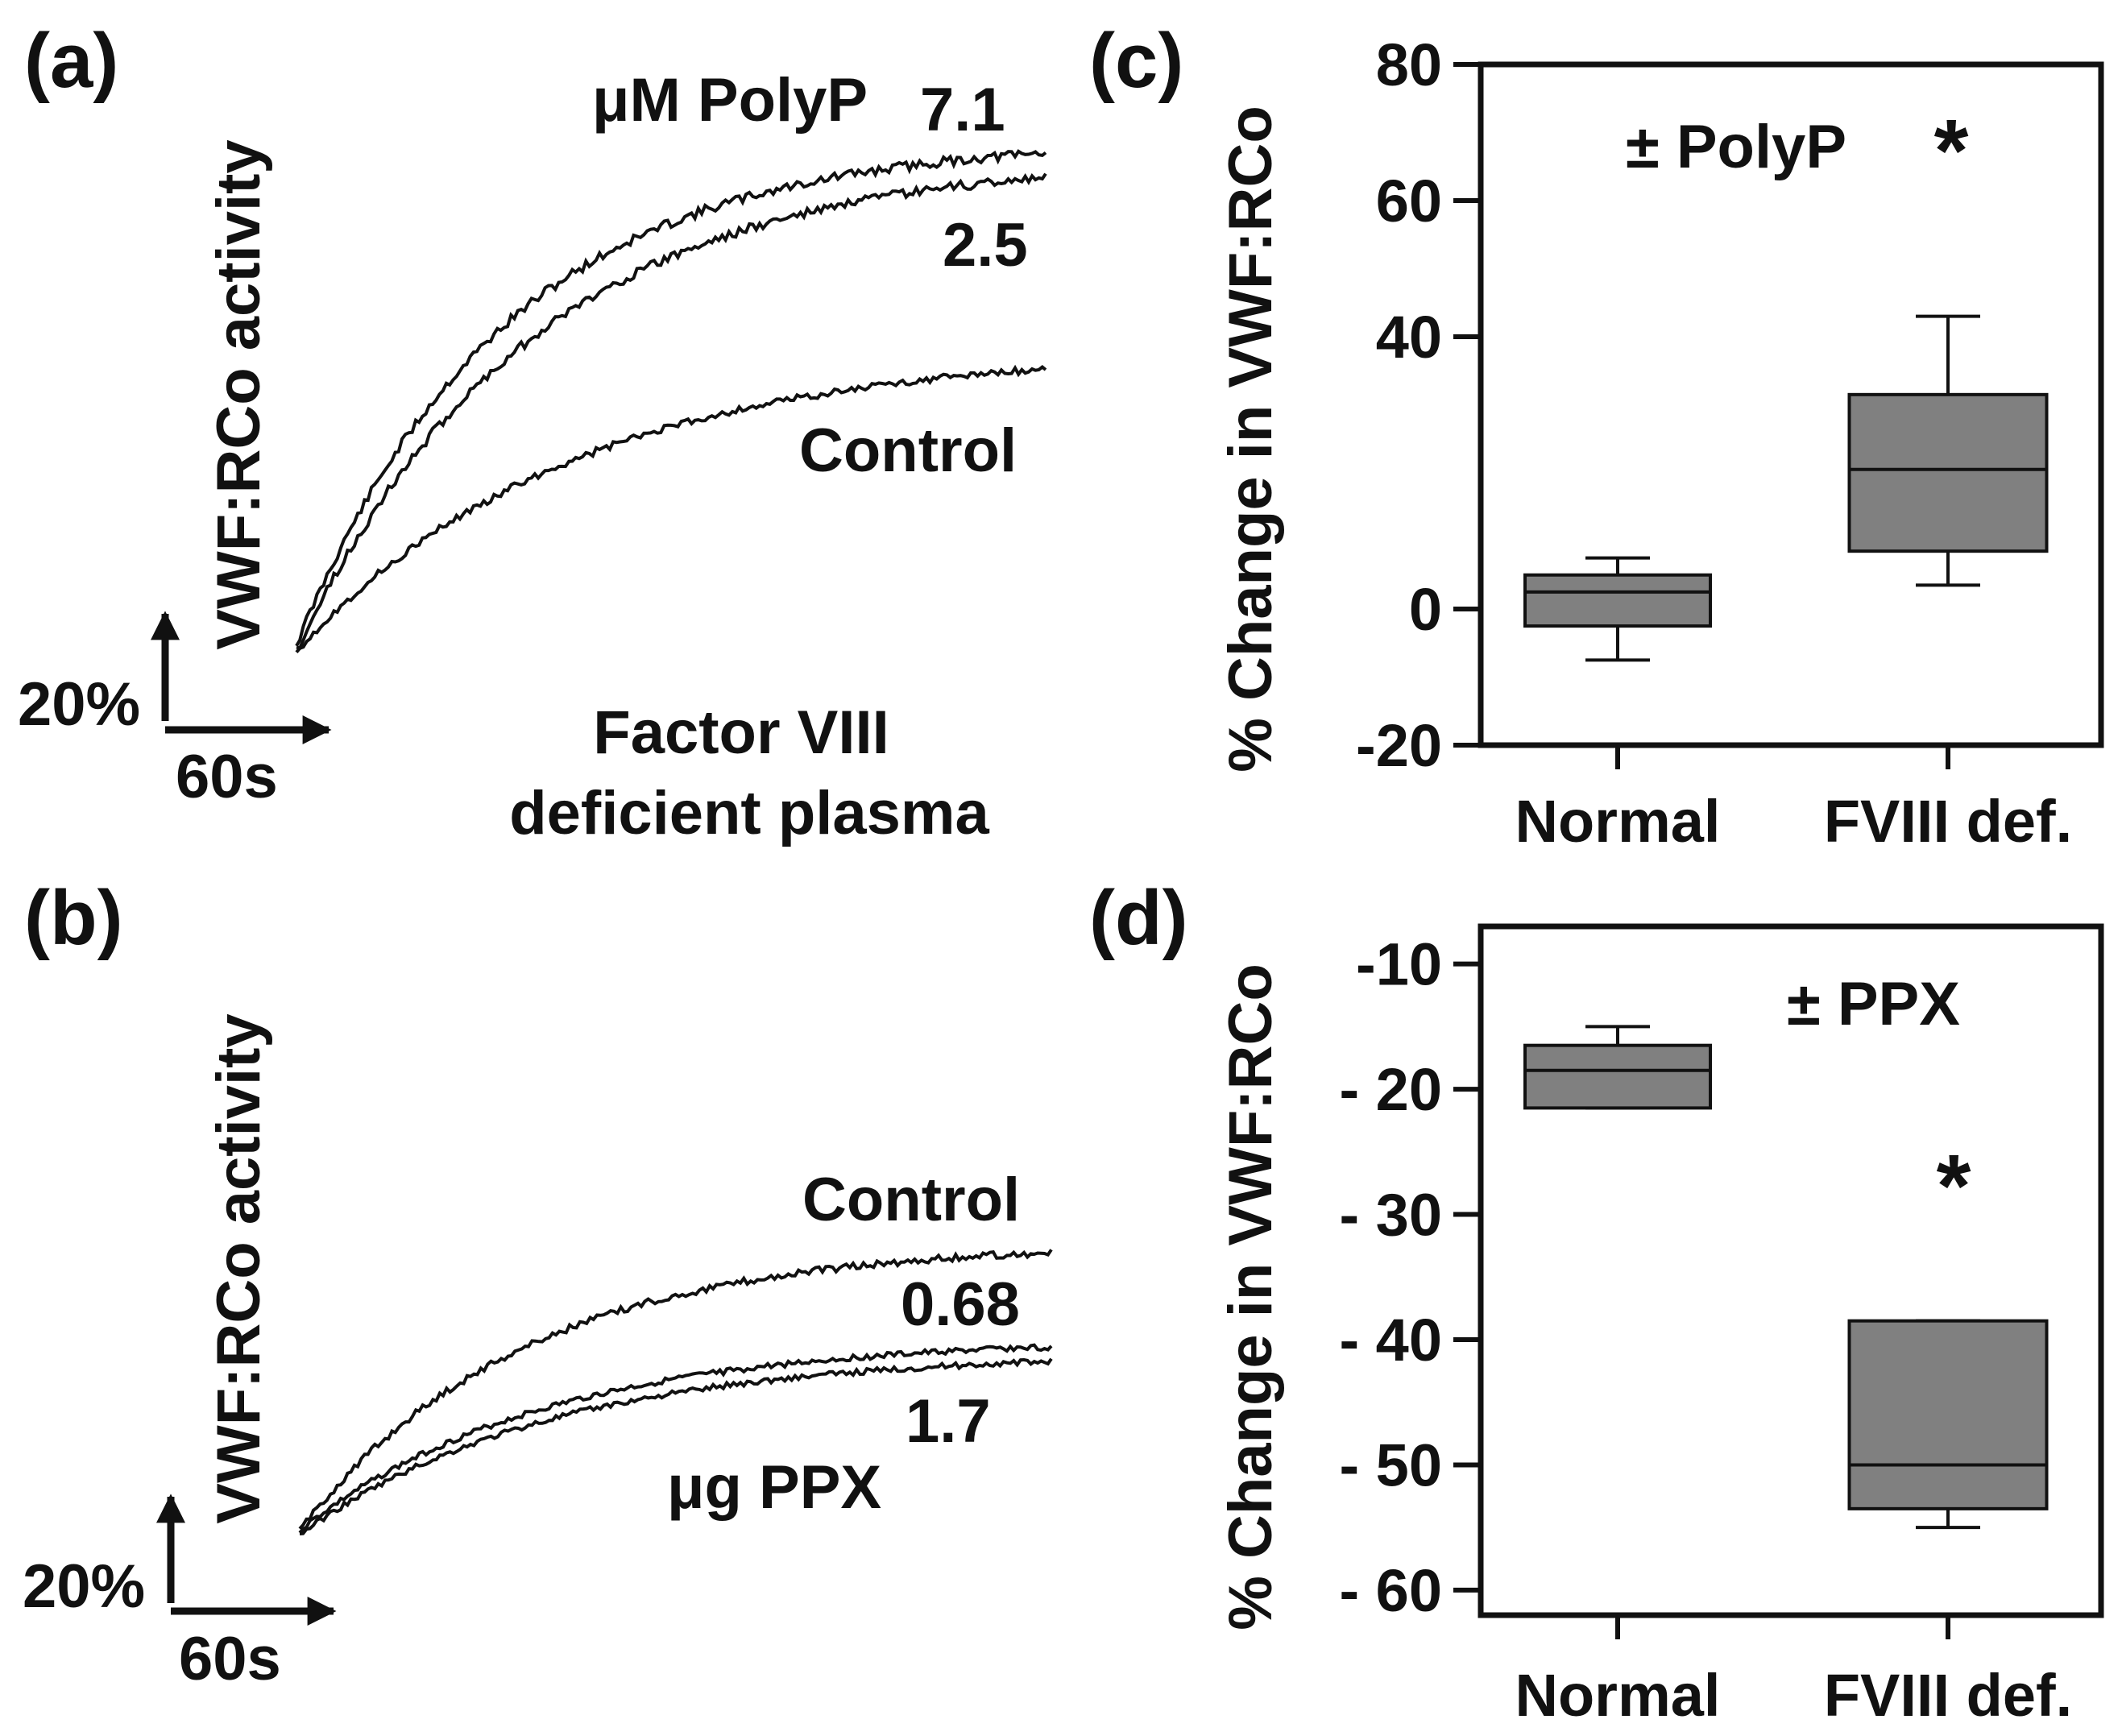 This screenshot has width=2122, height=1736. What do you see at coordinates (1409, 65) in the screenshot?
I see `svg-text: 80` at bounding box center [1409, 65].